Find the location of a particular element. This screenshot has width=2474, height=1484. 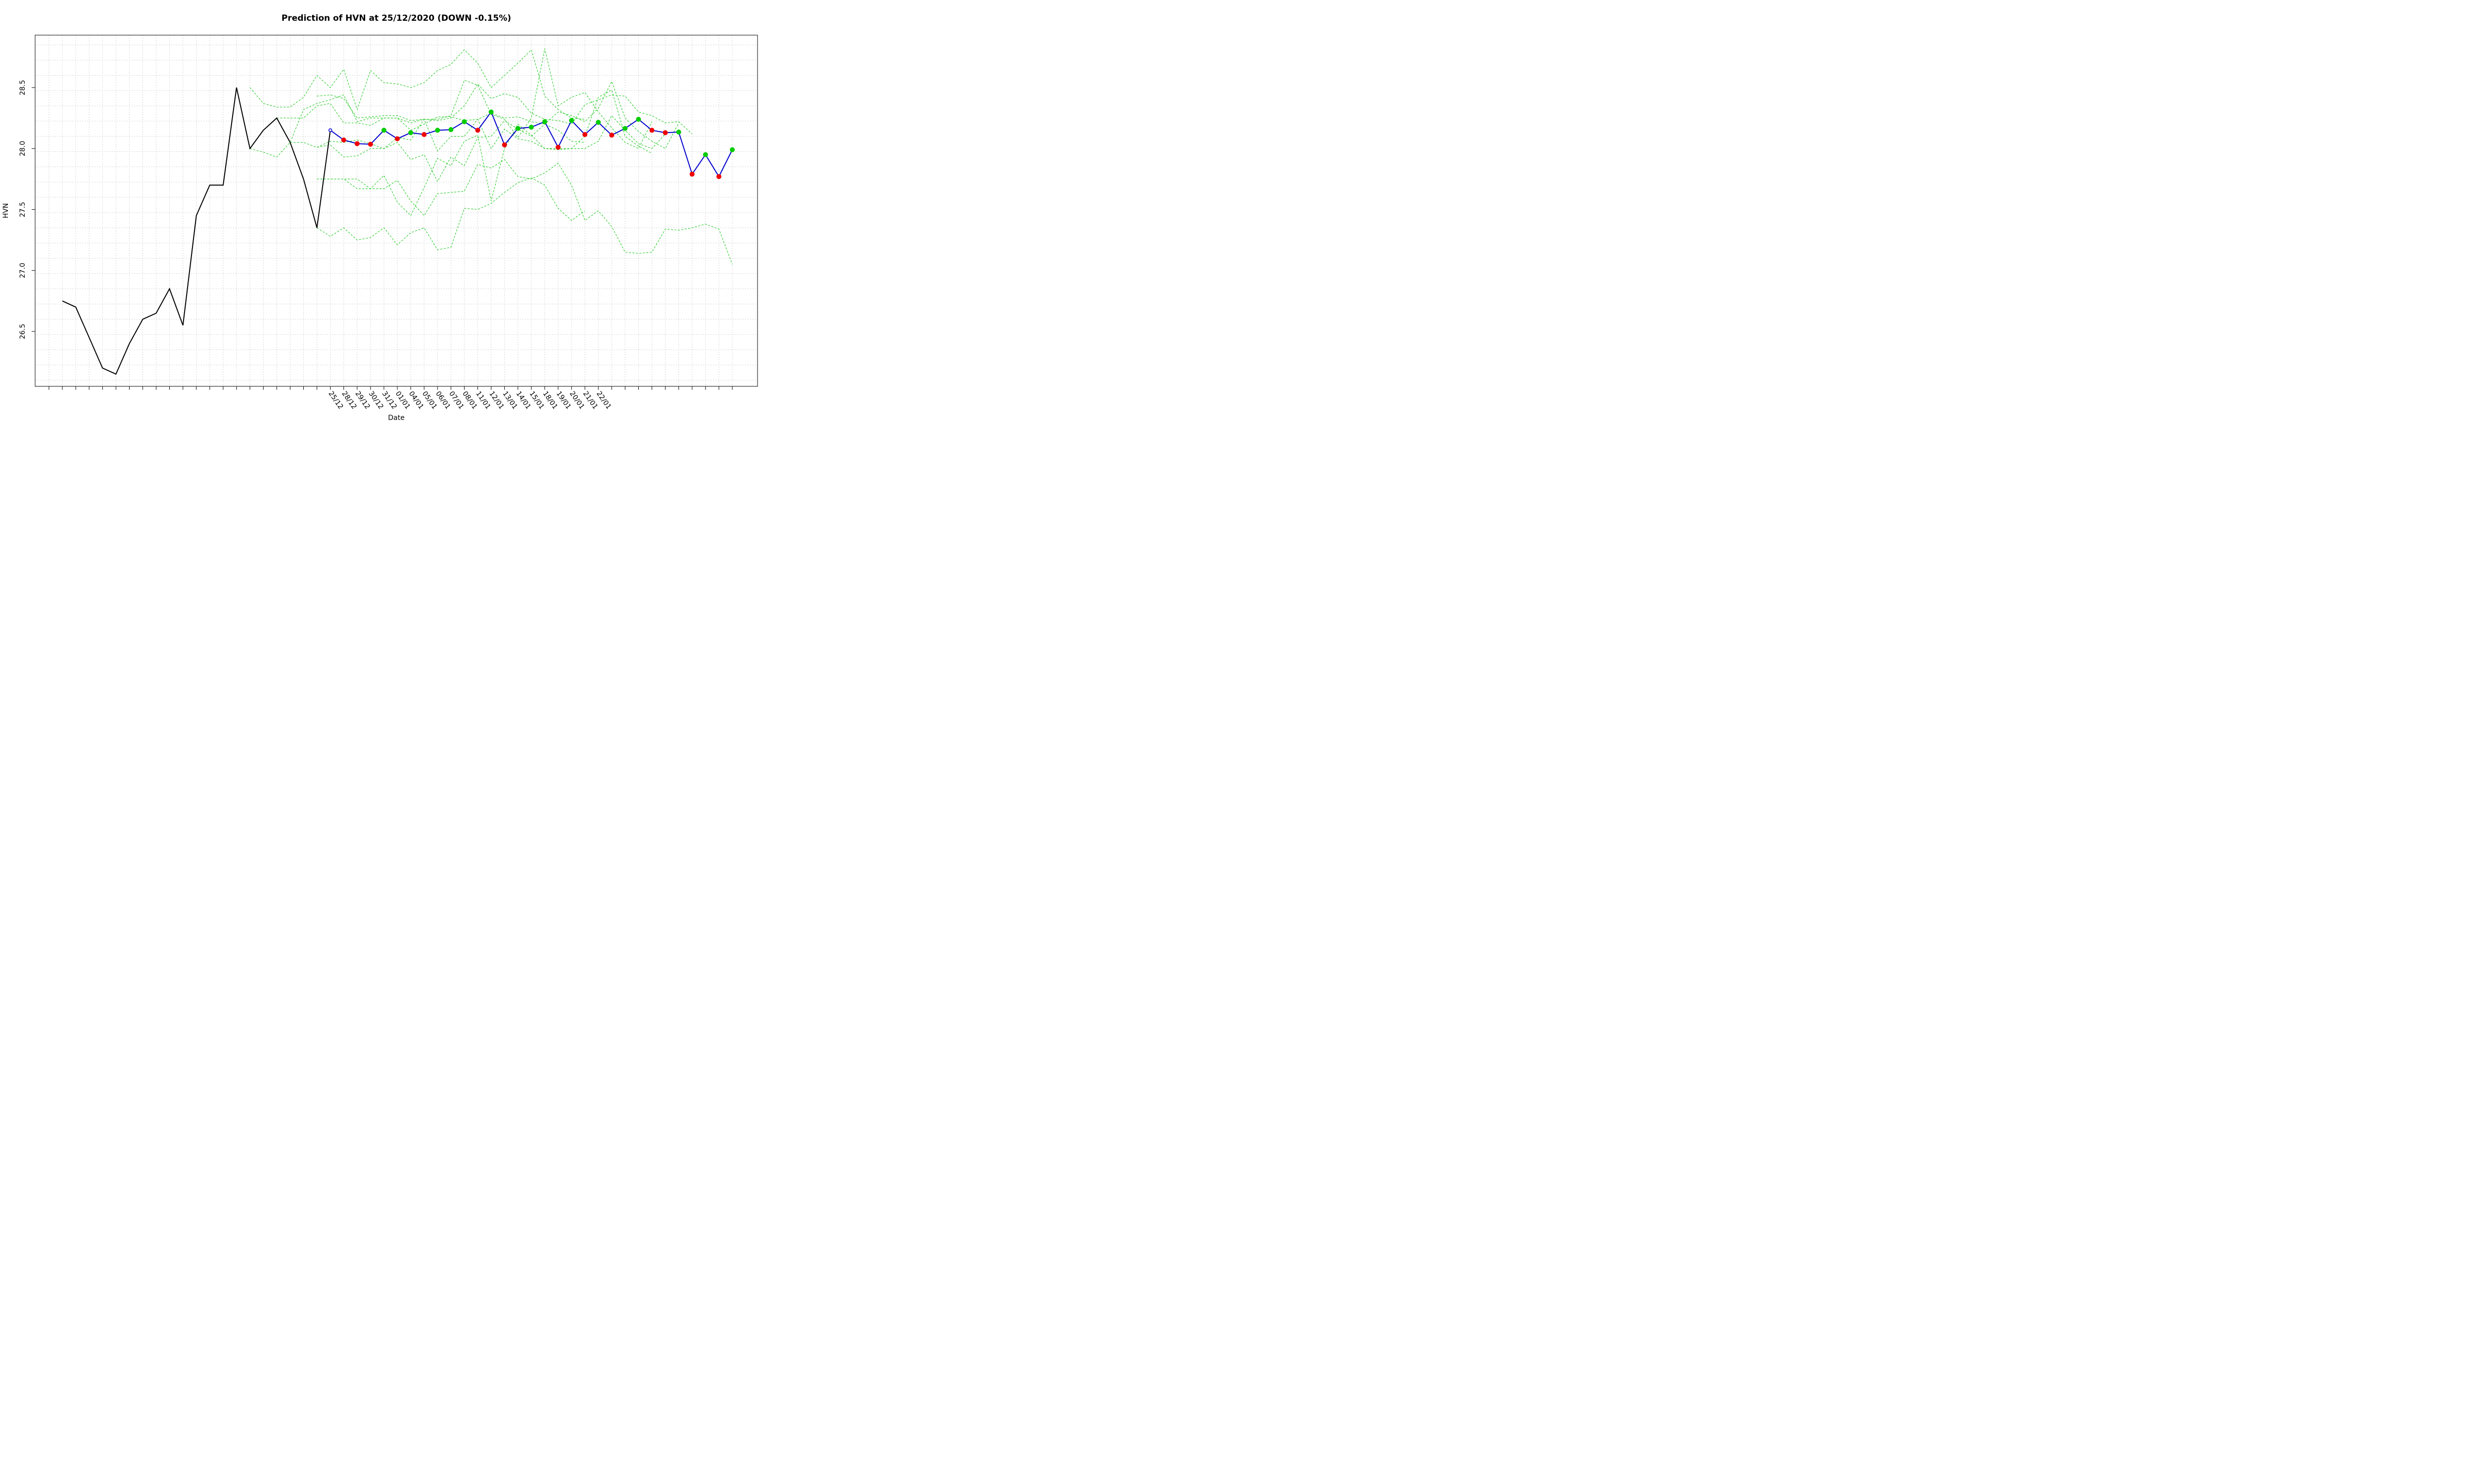

prediction-line-group is located at coordinates (531, 144).